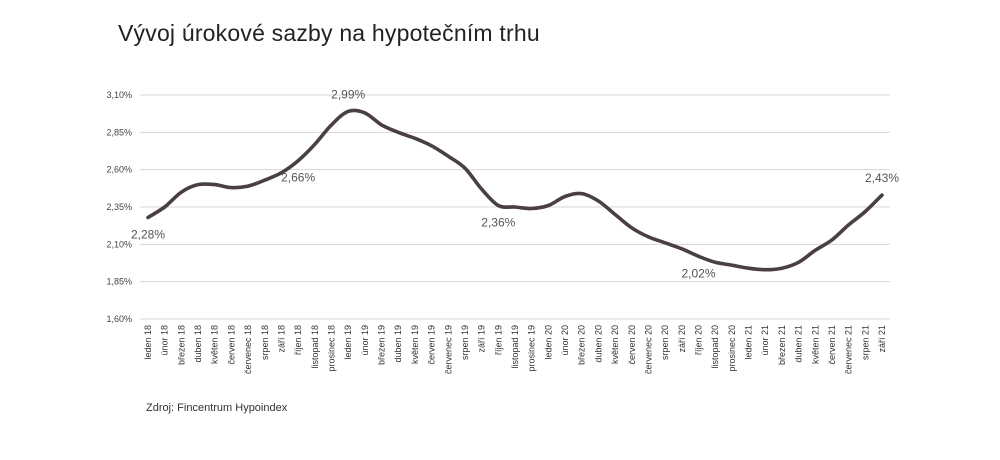 The height and width of the screenshot is (460, 1000). What do you see at coordinates (248, 349) in the screenshot?
I see `x-tick-label: červenec 18` at bounding box center [248, 349].